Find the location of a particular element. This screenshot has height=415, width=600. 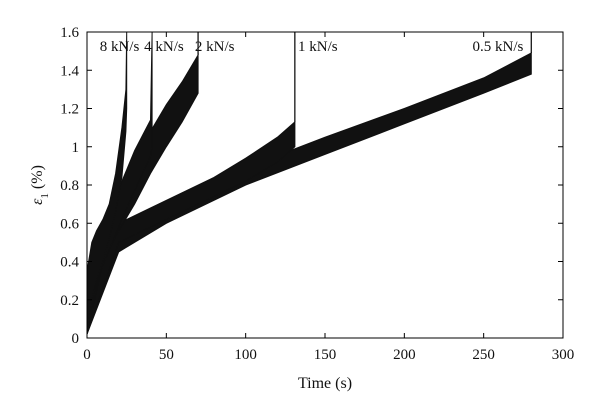

y-tick-label: 1.6 is located at coordinates (69, 33).